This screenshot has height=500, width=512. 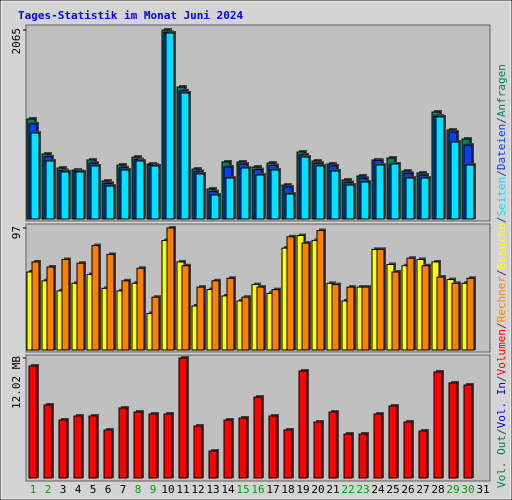 What do you see at coordinates (16, 382) in the screenshot?
I see `y-tick-label: 12.02 MB` at bounding box center [16, 382].